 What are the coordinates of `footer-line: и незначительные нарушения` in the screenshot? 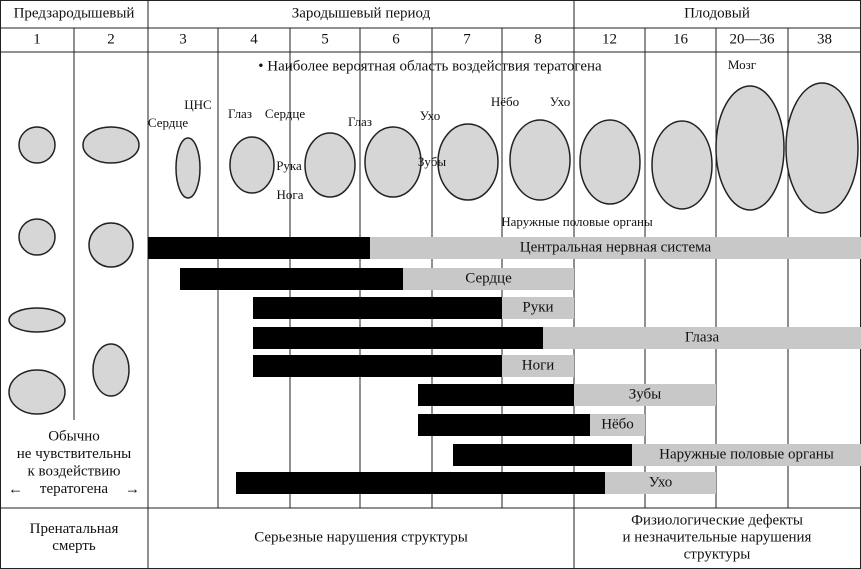 It's located at (717, 537).